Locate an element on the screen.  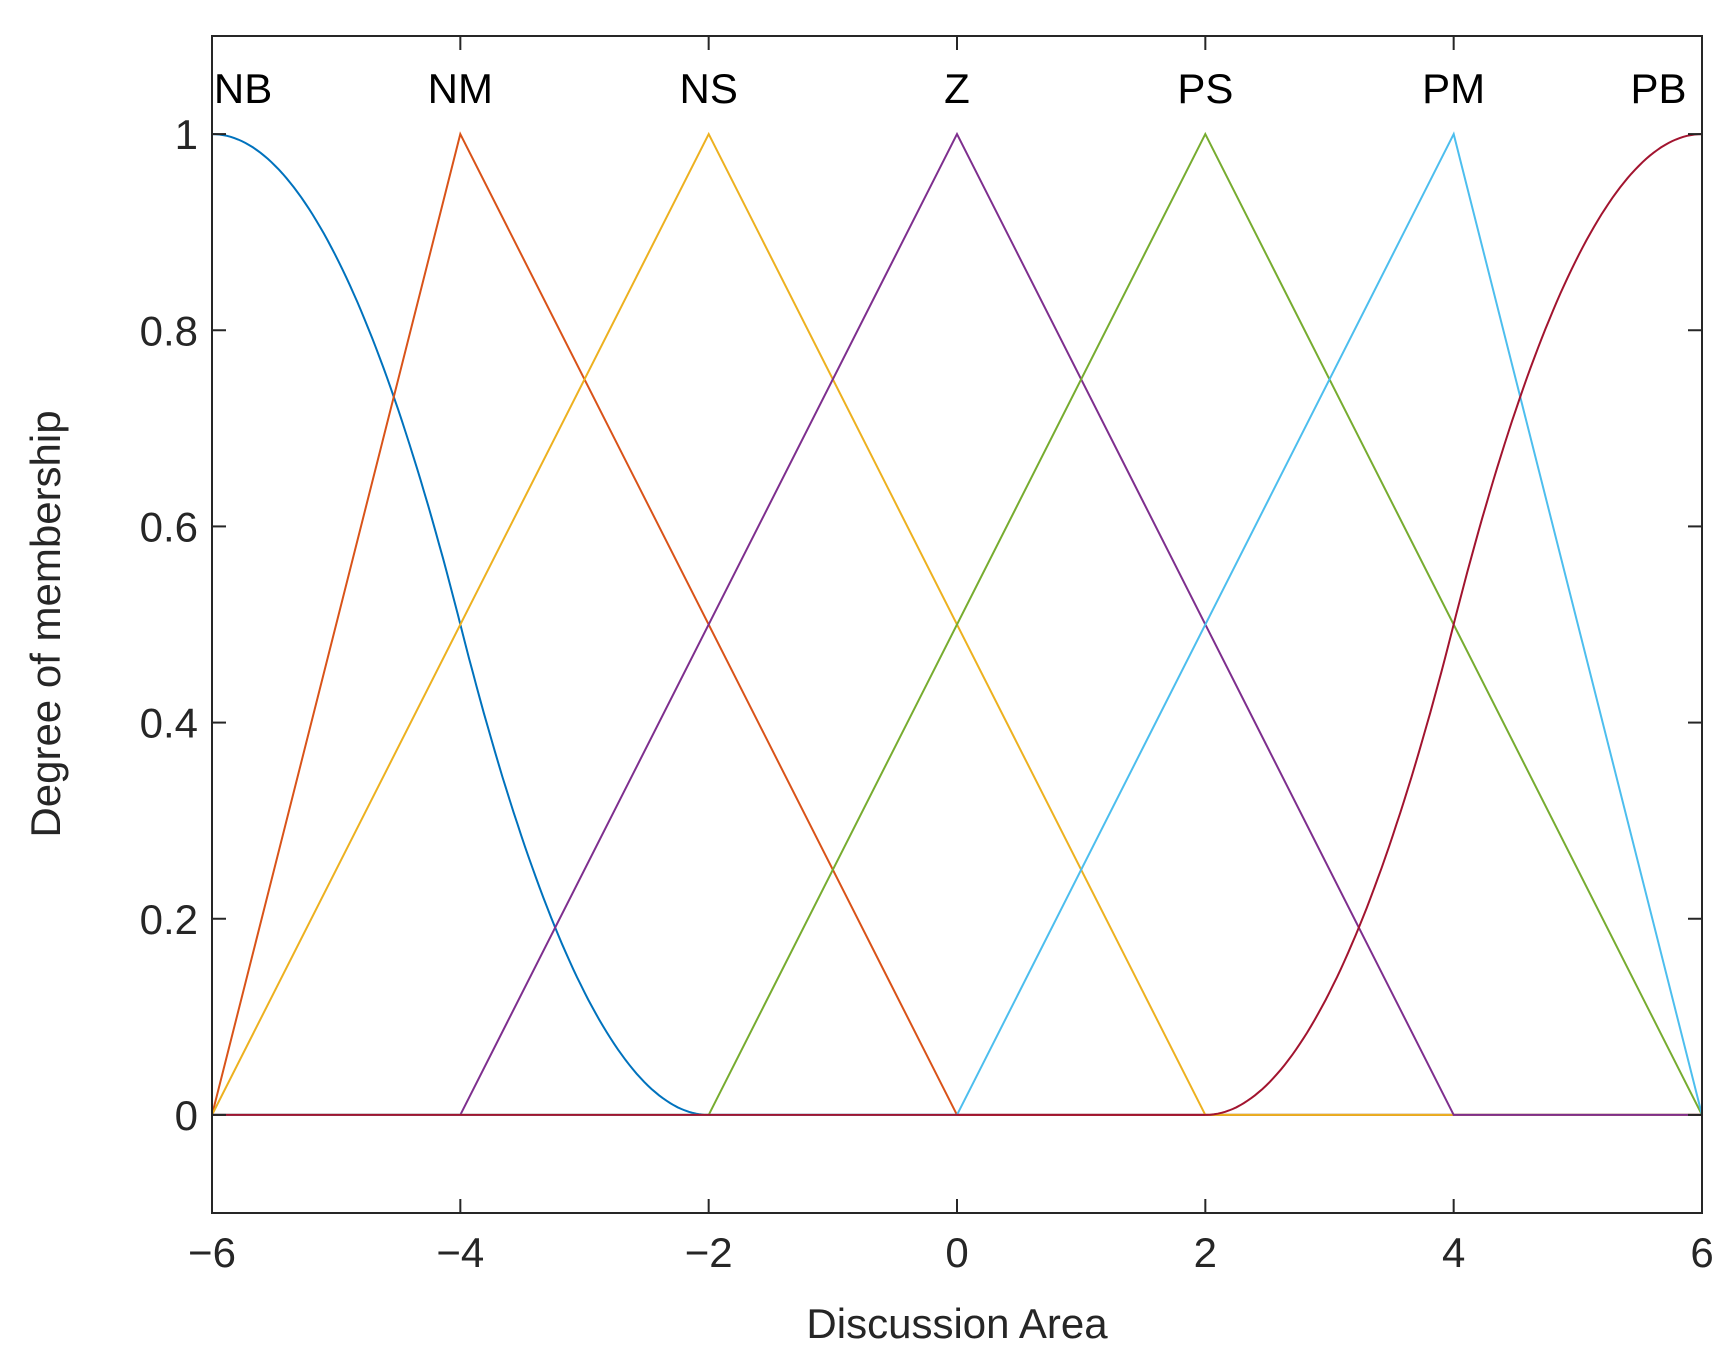
y-tick-label: 0.6 is located at coordinates (169, 526).